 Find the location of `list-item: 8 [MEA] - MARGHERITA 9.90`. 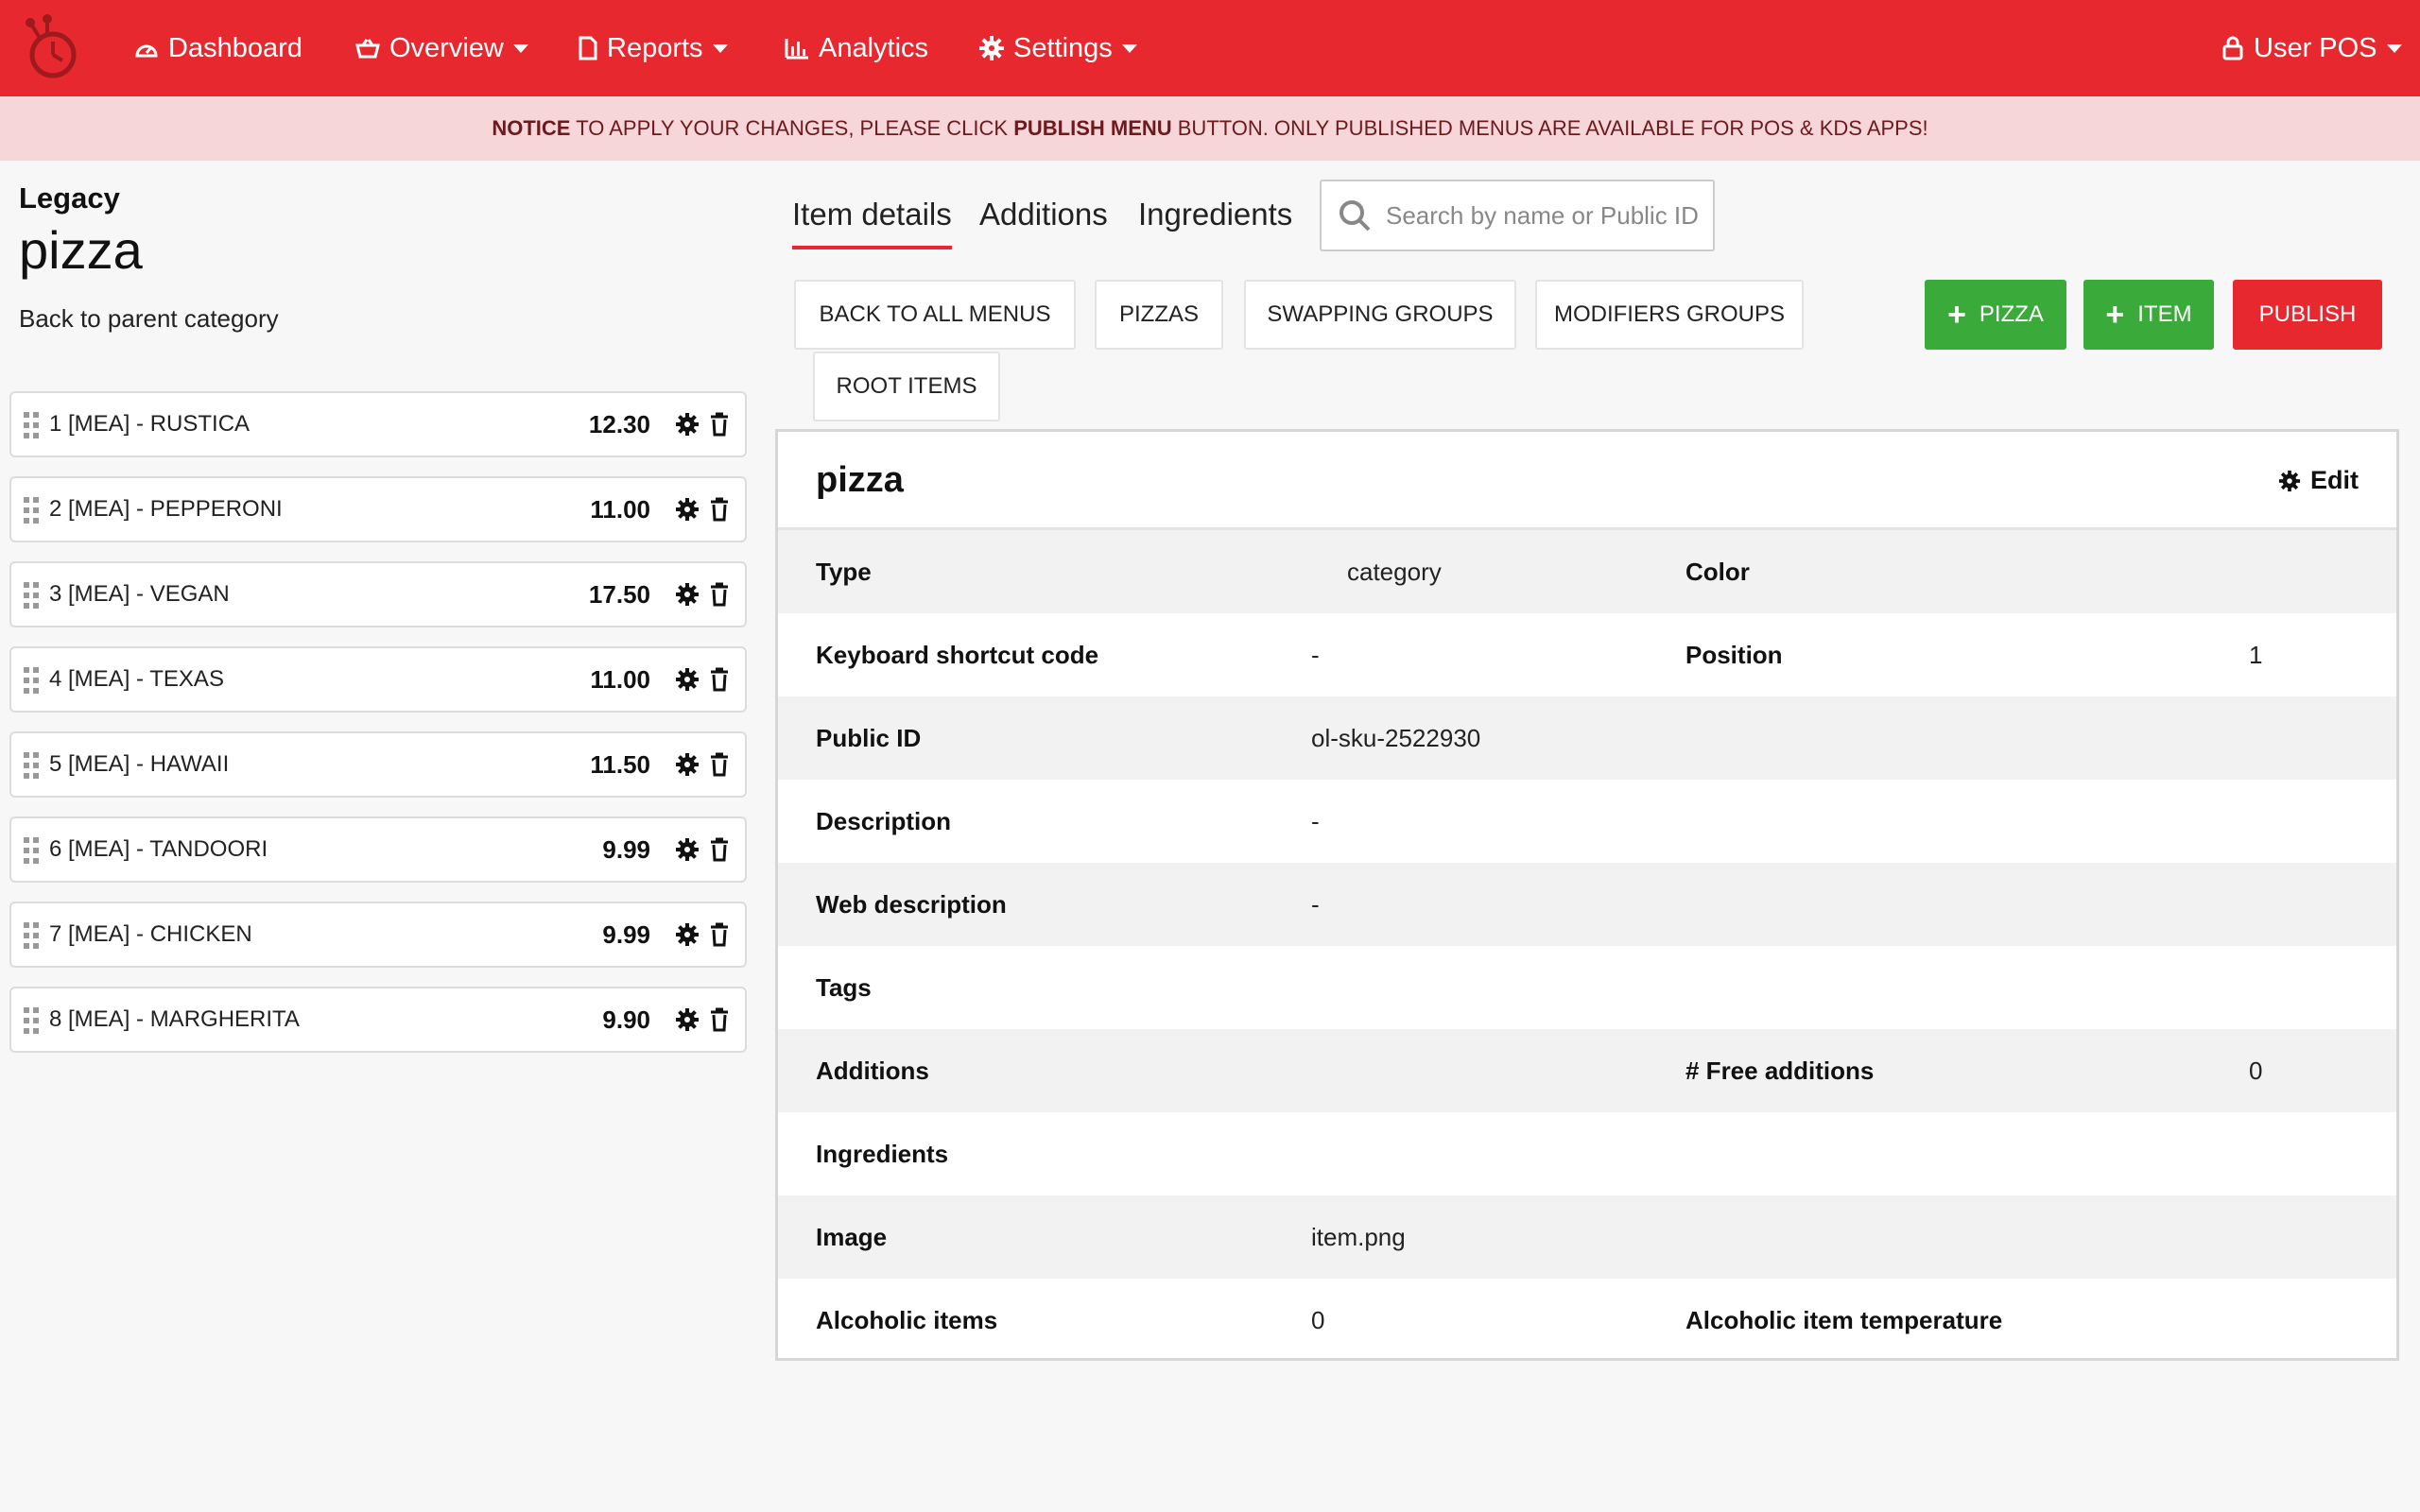

list-item: 8 [MEA] - MARGHERITA 9.90 is located at coordinates (378, 1020).